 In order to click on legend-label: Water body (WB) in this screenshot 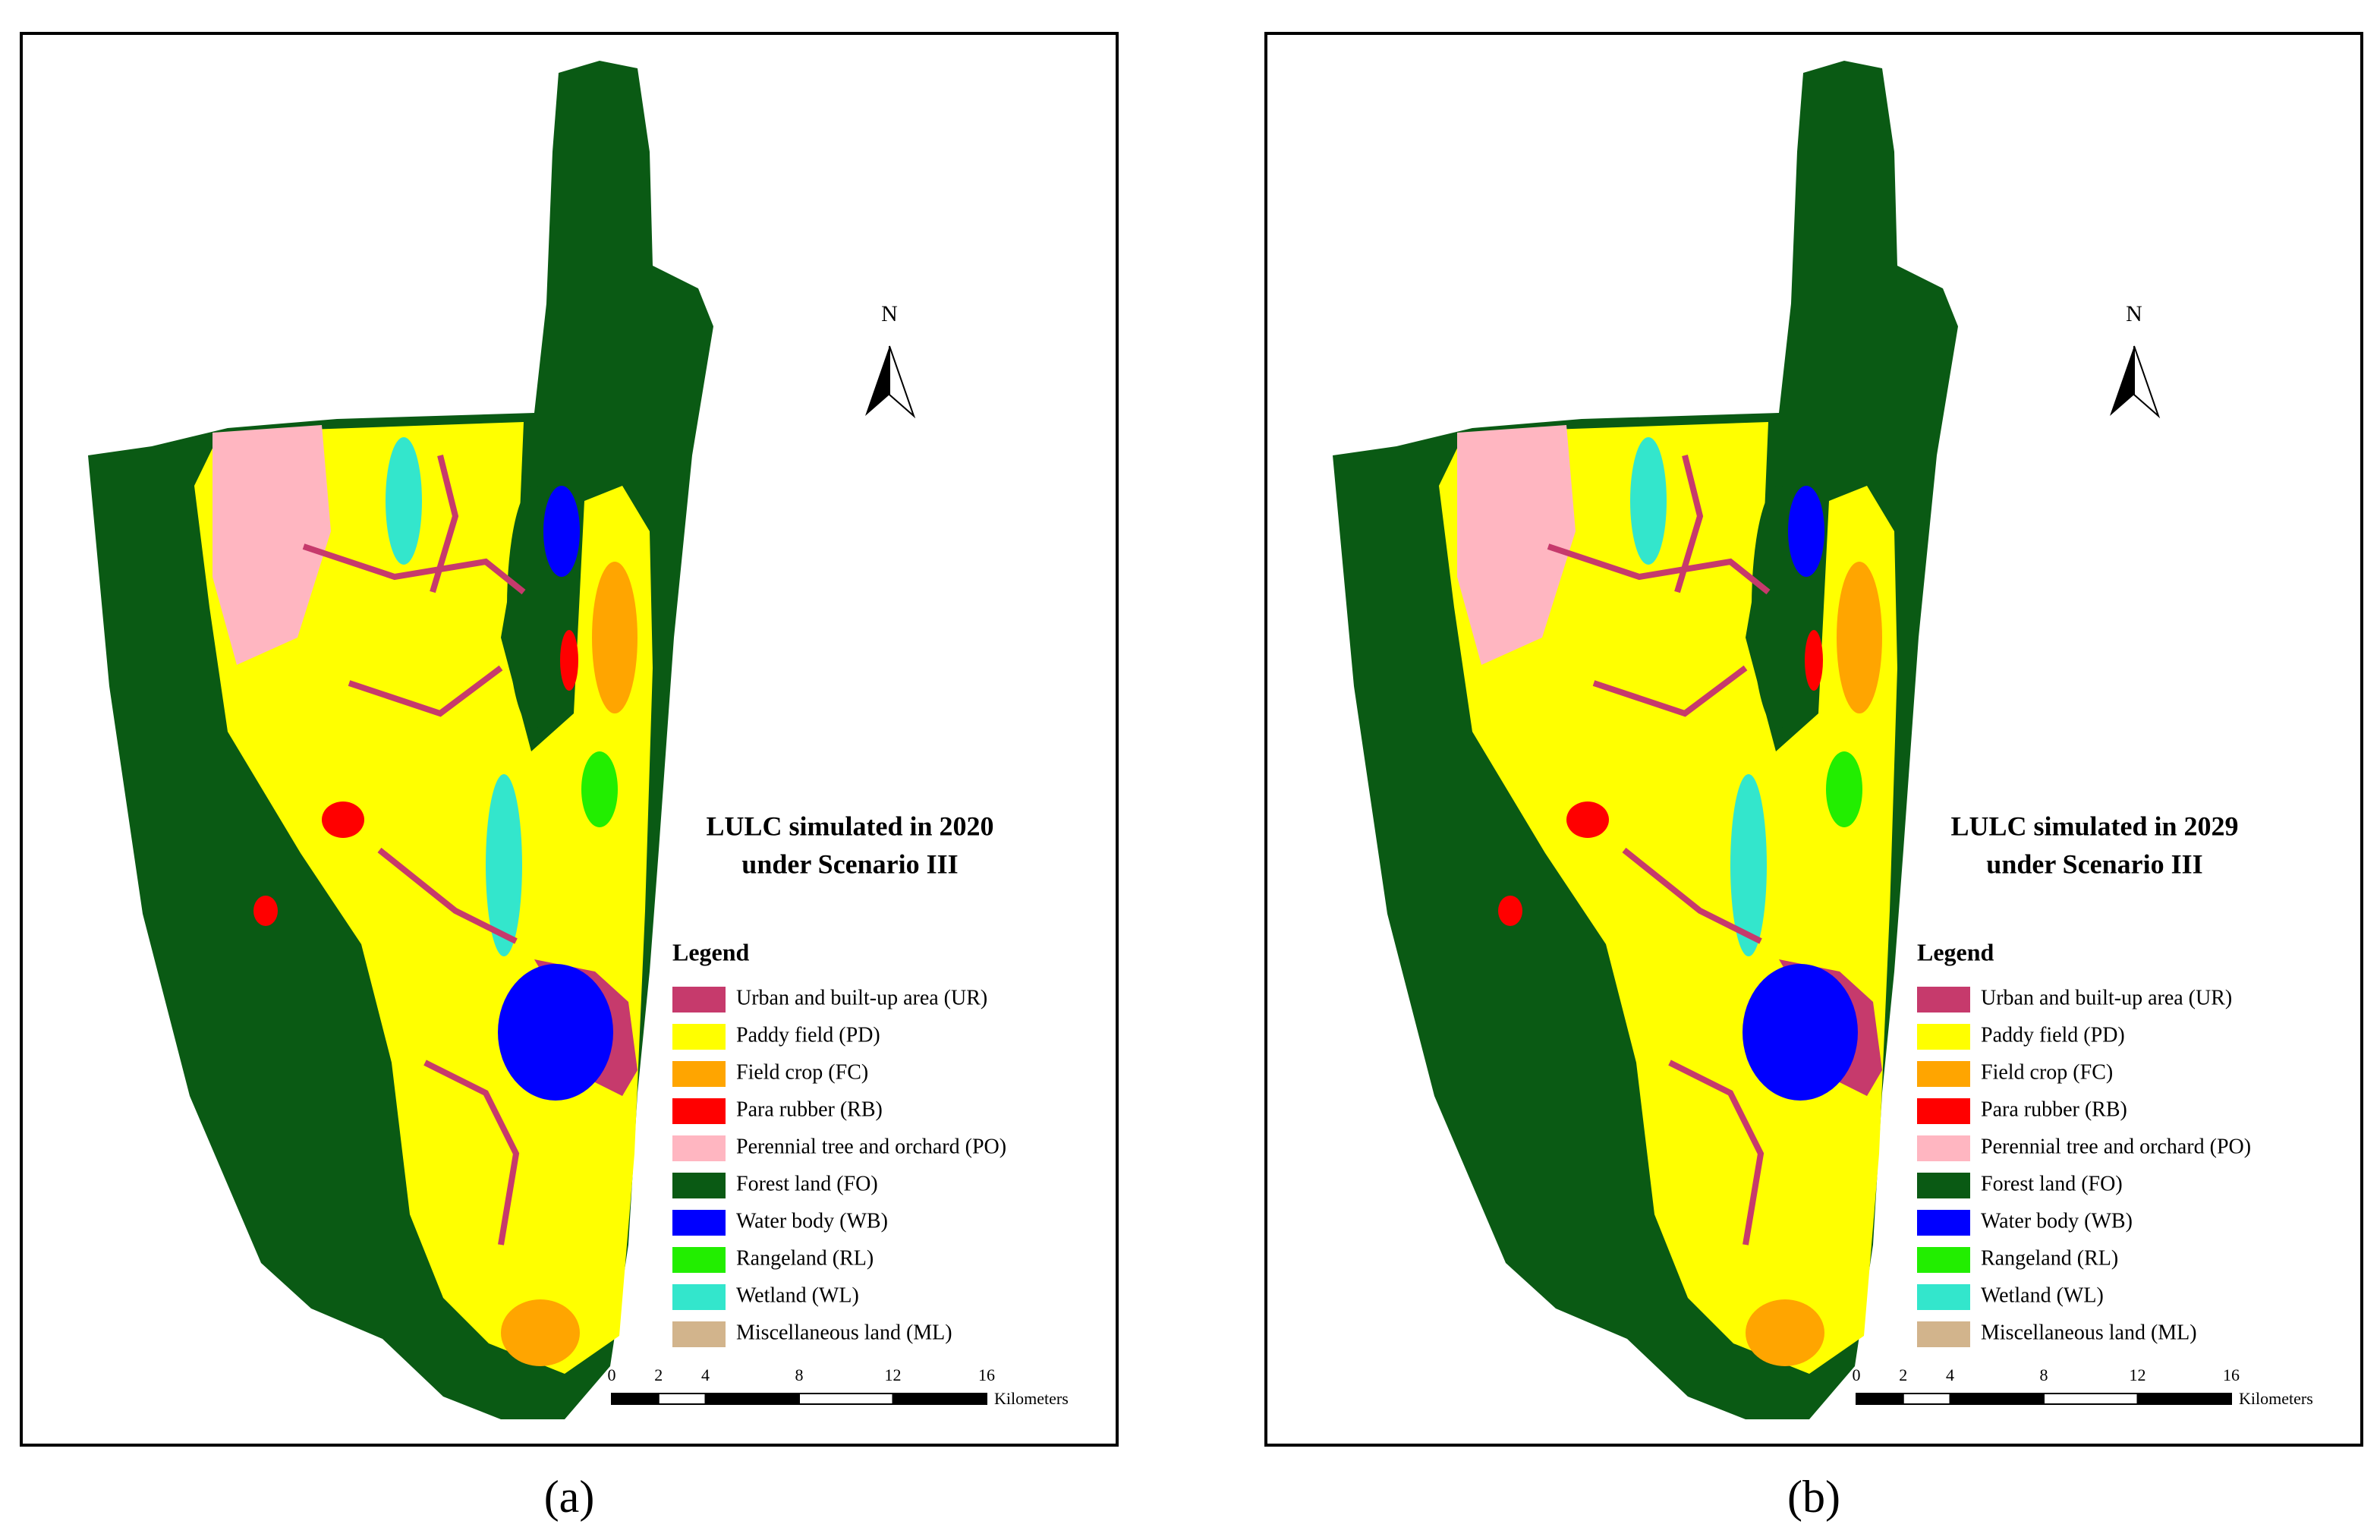, I will do `click(2057, 1221)`.